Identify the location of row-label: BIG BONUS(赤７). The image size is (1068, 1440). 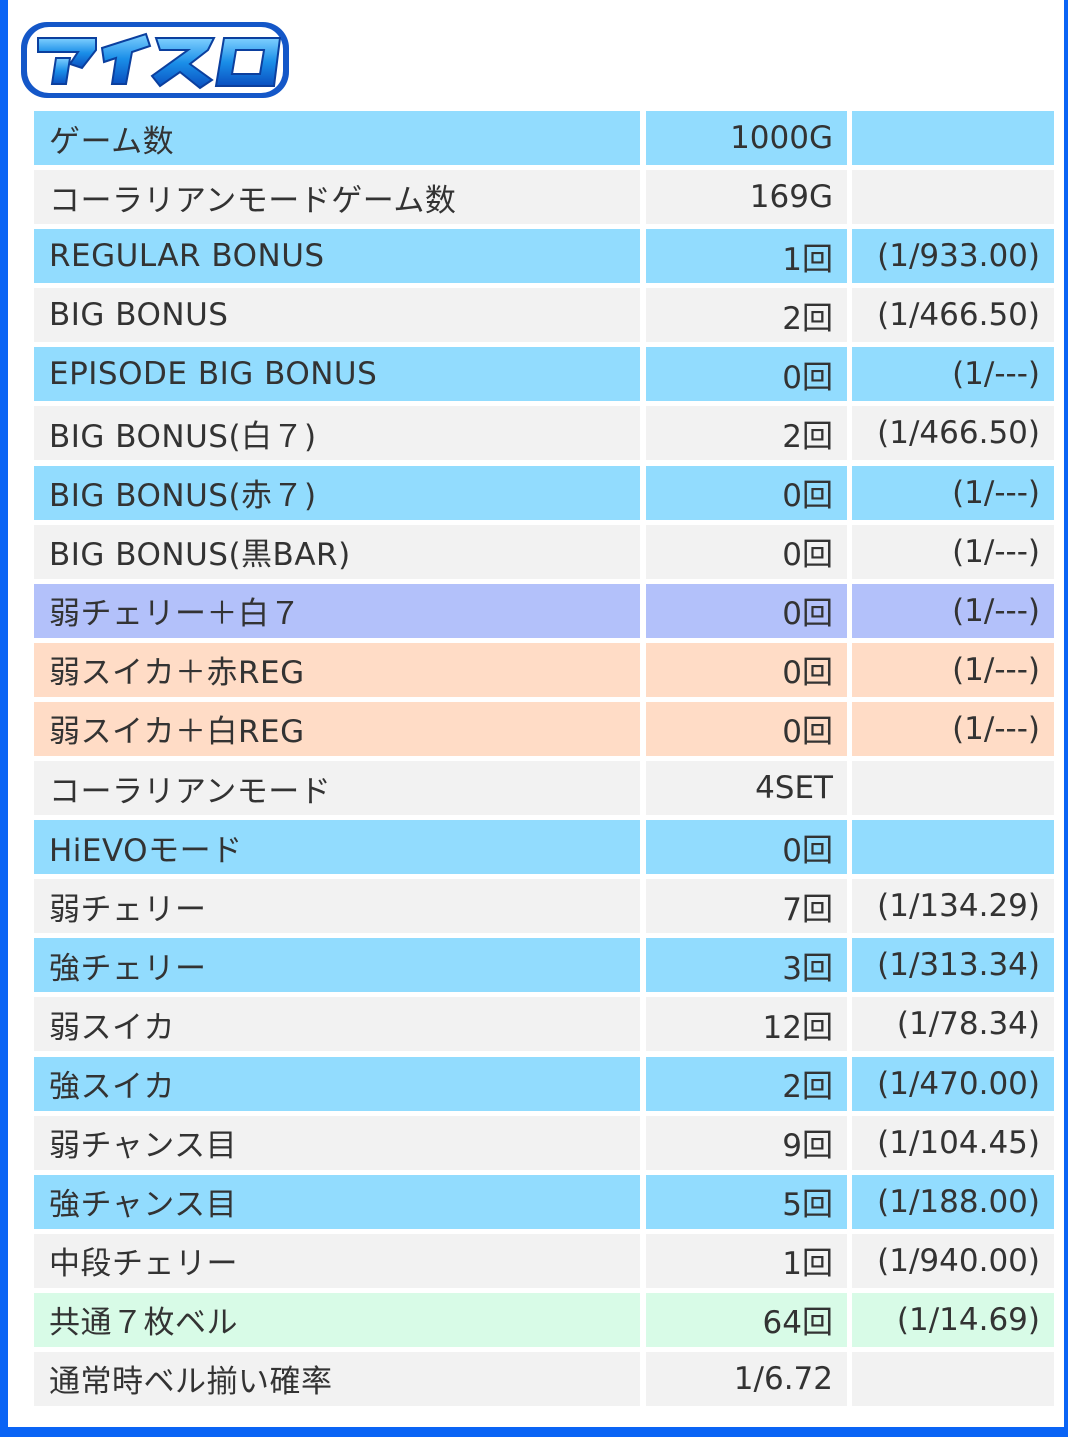
(337, 492).